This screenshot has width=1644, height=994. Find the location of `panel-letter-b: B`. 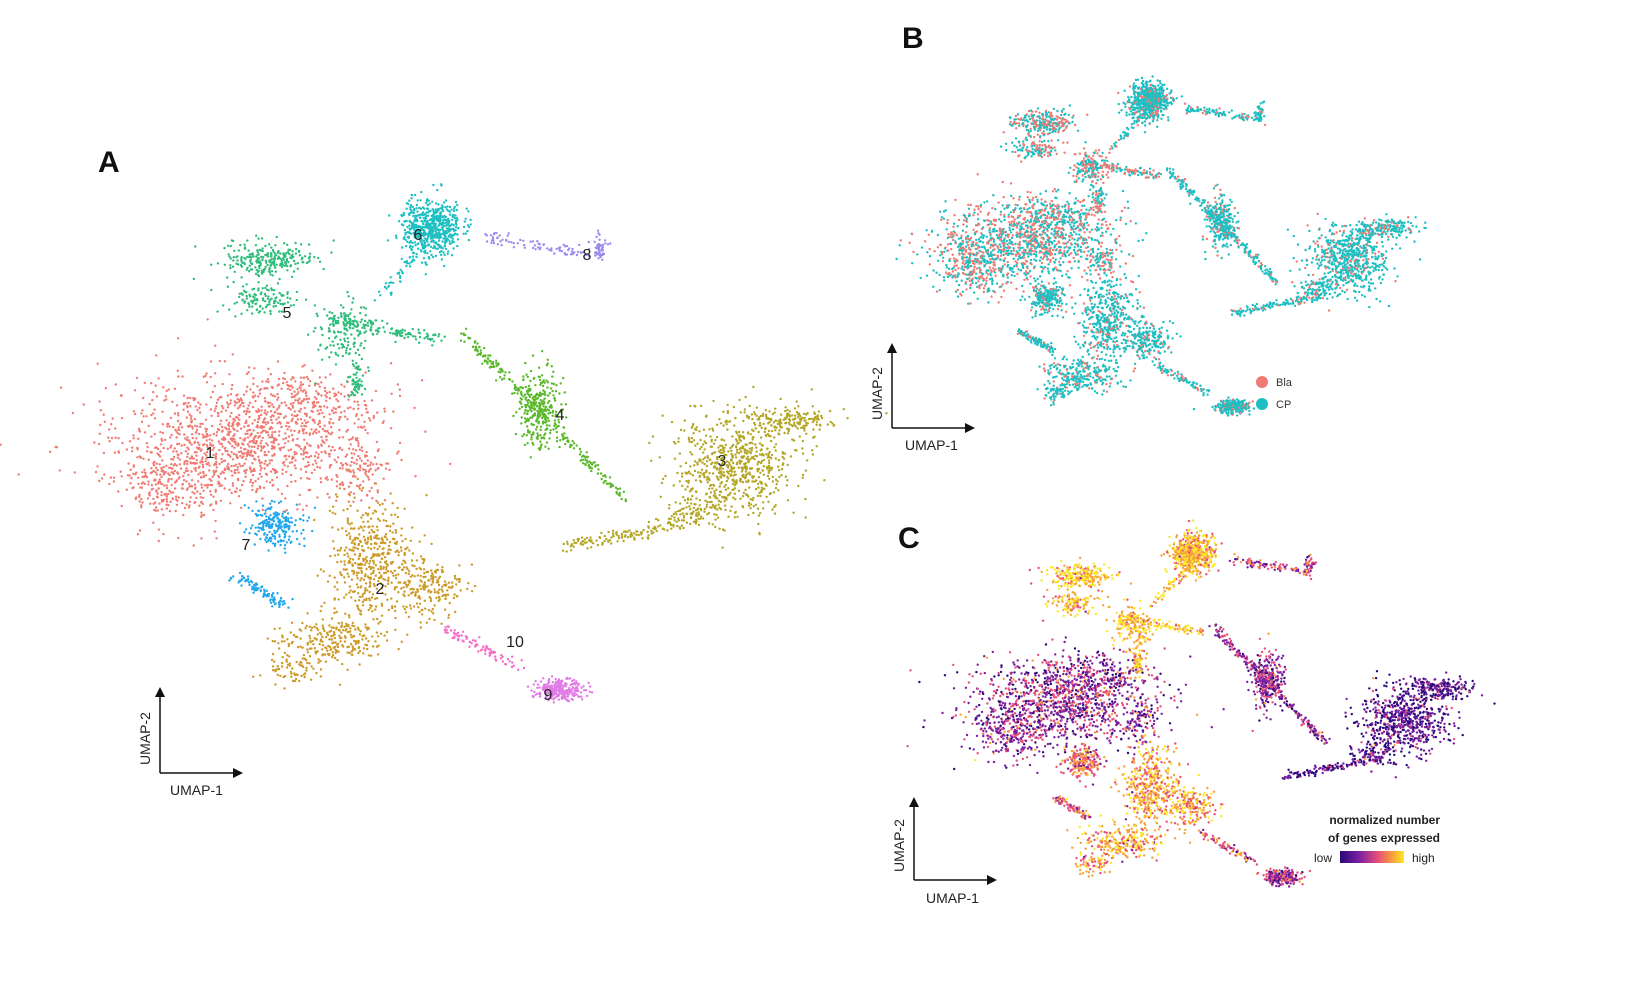

panel-letter-b: B is located at coordinates (913, 38).